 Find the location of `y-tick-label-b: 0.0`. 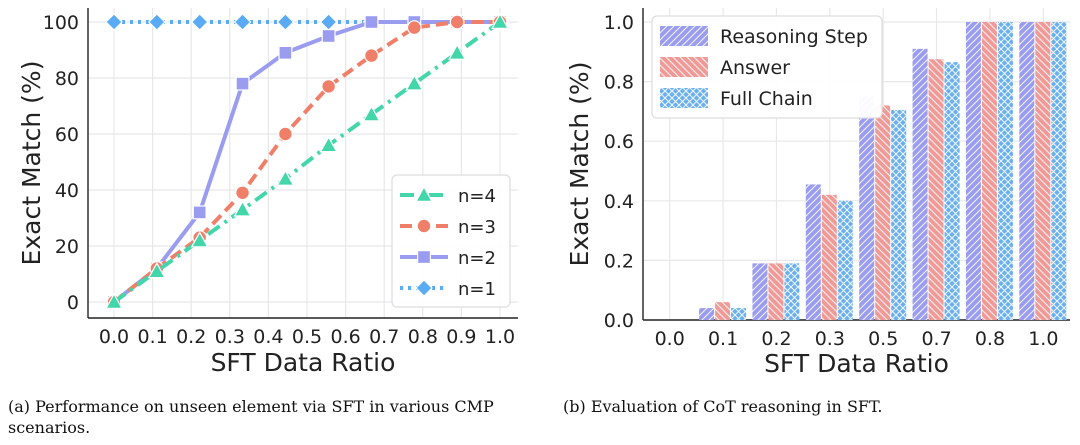

y-tick-label-b: 0.0 is located at coordinates (619, 321).